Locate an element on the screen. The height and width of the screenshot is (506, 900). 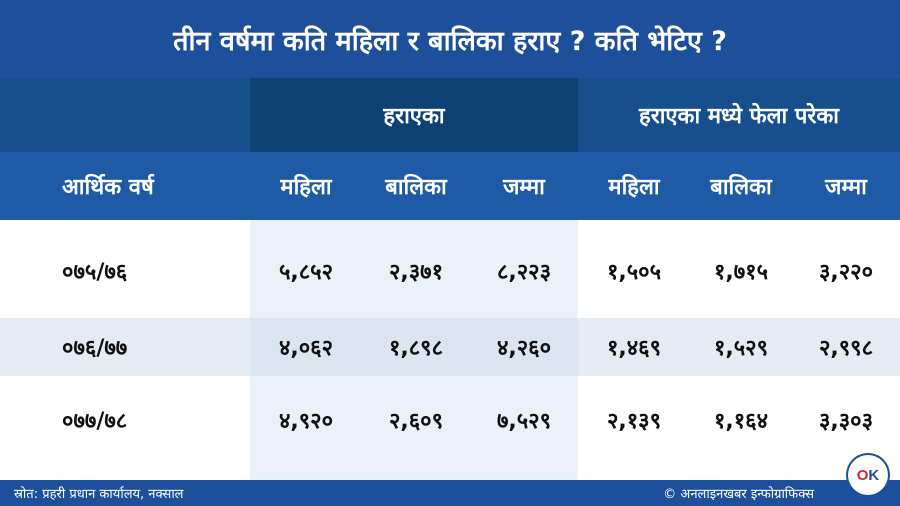
group-found-header: हराएका मध्ये फेला परेका is located at coordinates (739, 116).